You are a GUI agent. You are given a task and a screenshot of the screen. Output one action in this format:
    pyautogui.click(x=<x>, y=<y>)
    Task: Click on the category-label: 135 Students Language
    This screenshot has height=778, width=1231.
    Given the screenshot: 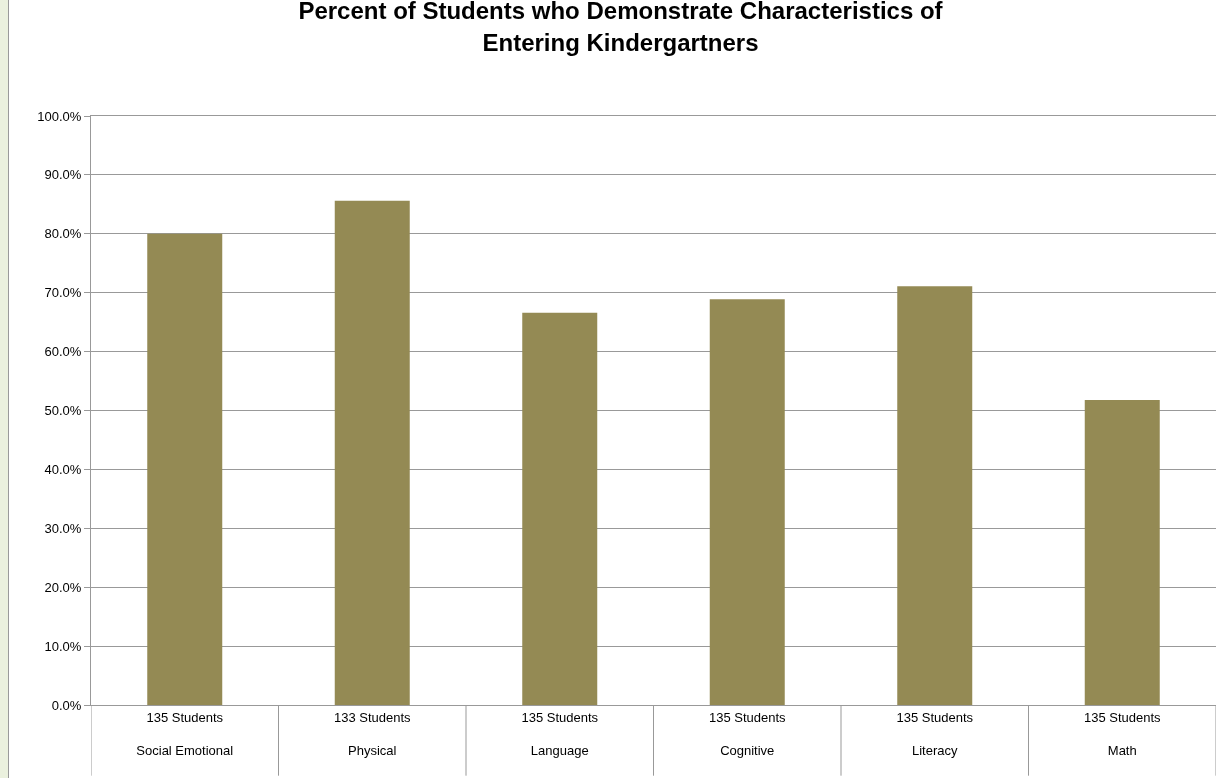 What is the action you would take?
    pyautogui.click(x=560, y=734)
    